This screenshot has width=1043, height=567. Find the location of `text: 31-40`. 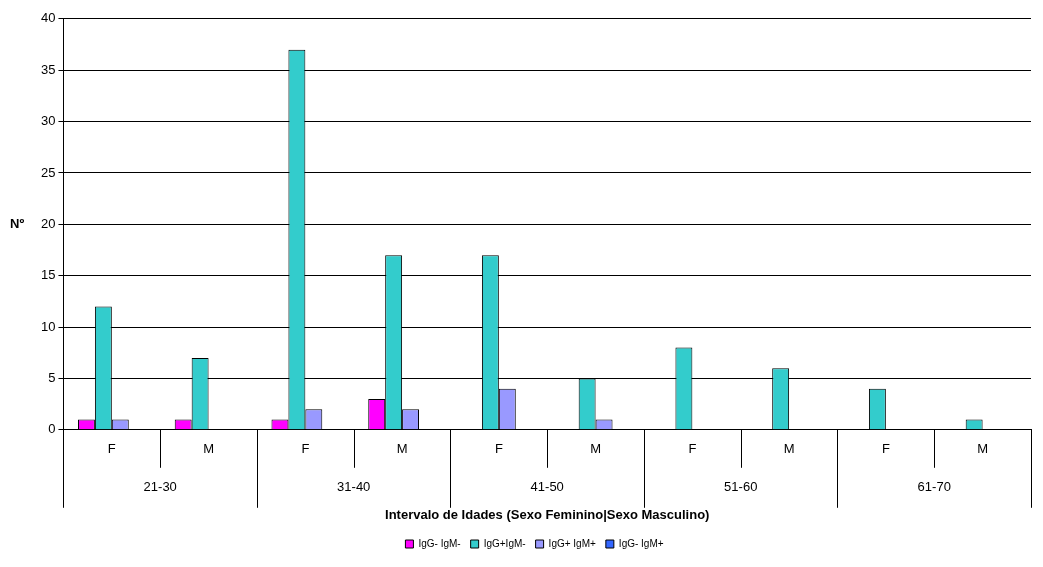

text: 31-40 is located at coordinates (354, 487).